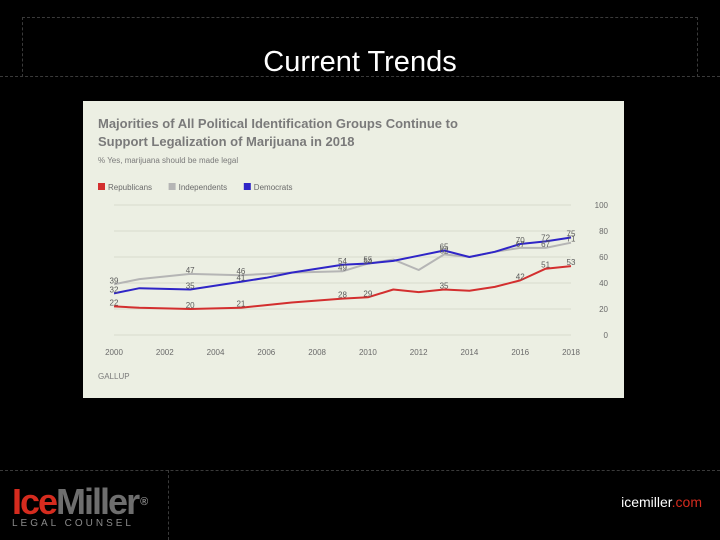  What do you see at coordinates (571, 352) in the screenshot?
I see `x-tick-label-9: 2018` at bounding box center [571, 352].